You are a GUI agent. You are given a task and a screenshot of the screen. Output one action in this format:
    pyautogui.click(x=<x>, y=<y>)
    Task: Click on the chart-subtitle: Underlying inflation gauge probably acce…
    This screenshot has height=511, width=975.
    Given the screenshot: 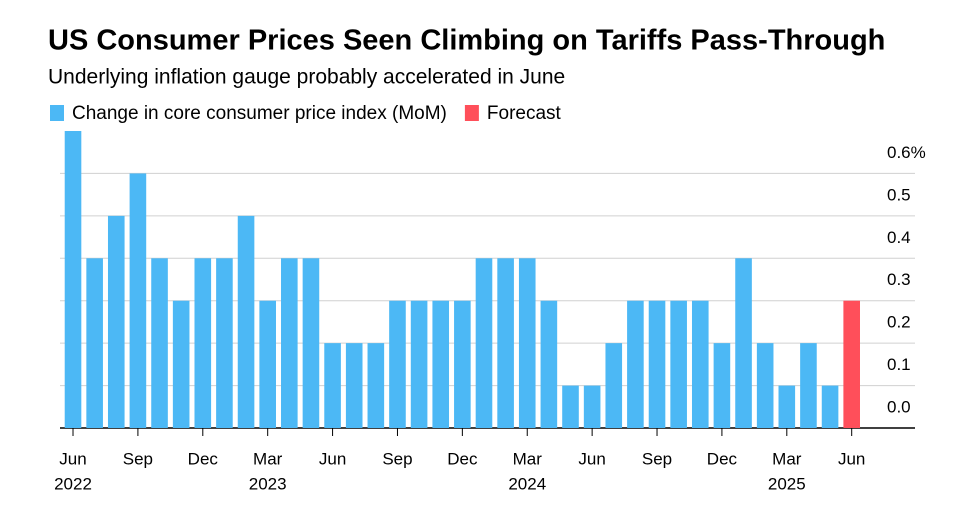 What is the action you would take?
    pyautogui.click(x=306, y=77)
    